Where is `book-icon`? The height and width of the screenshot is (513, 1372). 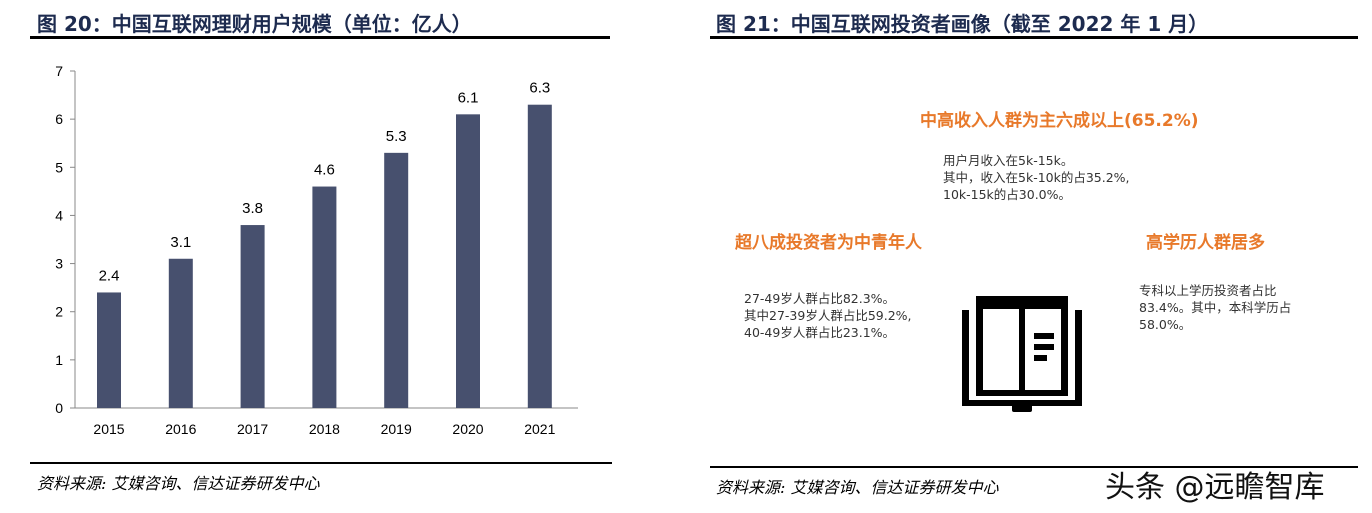
book-icon is located at coordinates (1022, 354).